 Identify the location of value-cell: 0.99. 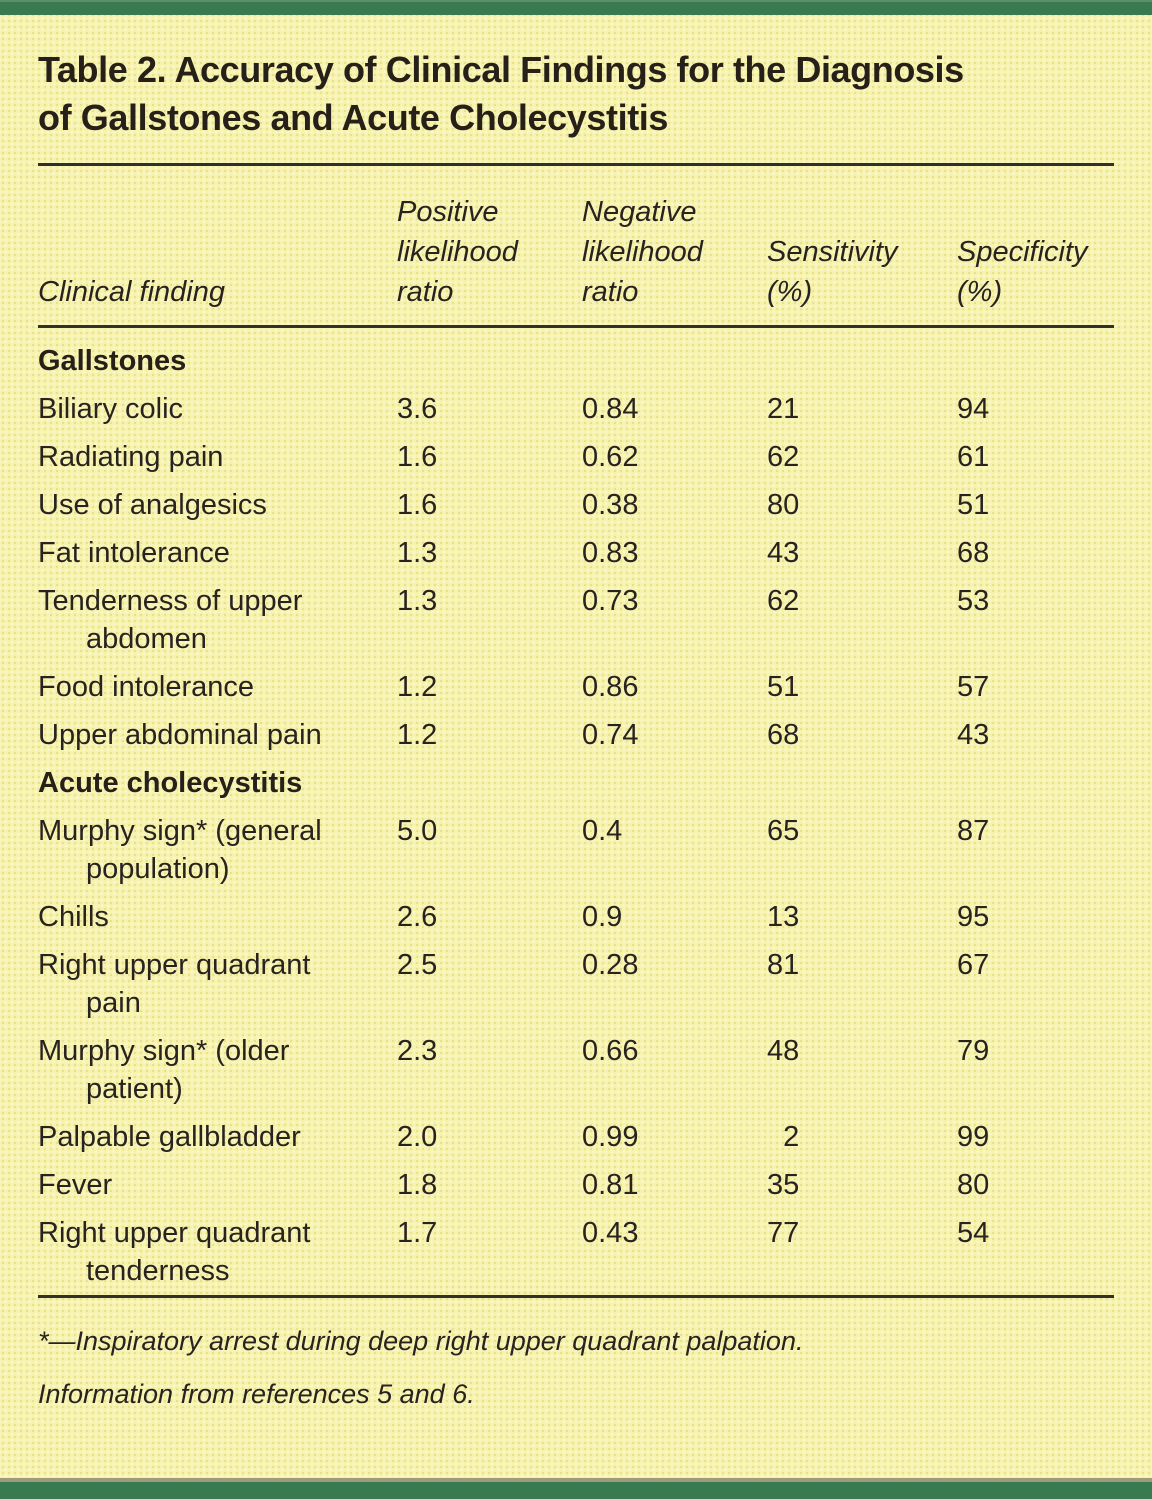
(610, 1137).